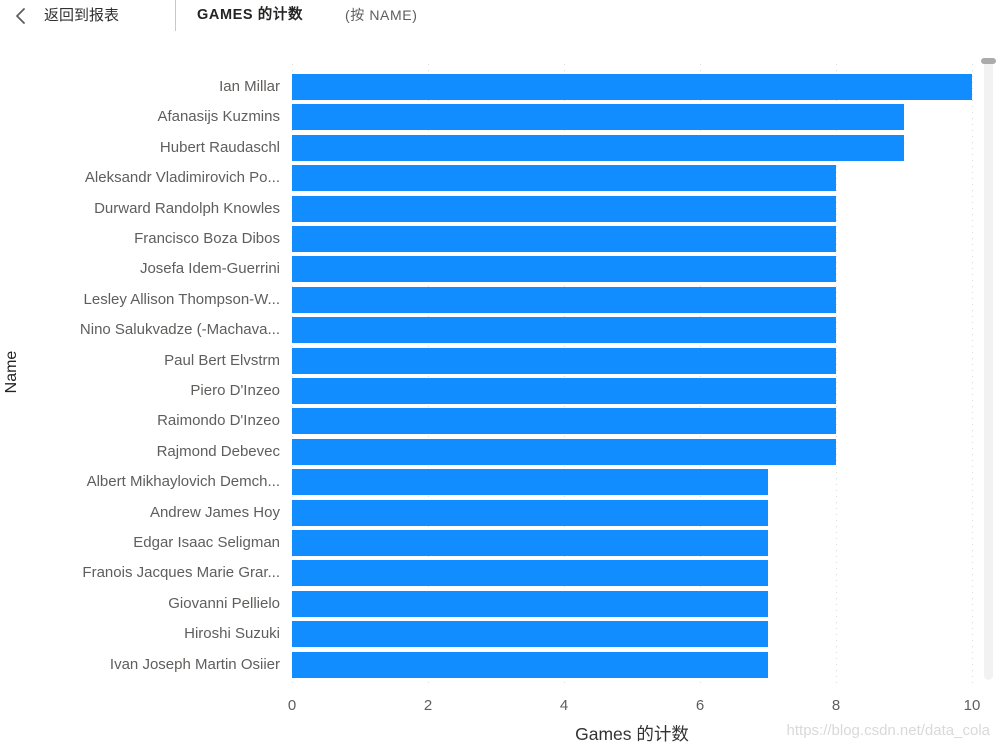  What do you see at coordinates (214, 512) in the screenshot?
I see `category-label: Andrew James Hoy` at bounding box center [214, 512].